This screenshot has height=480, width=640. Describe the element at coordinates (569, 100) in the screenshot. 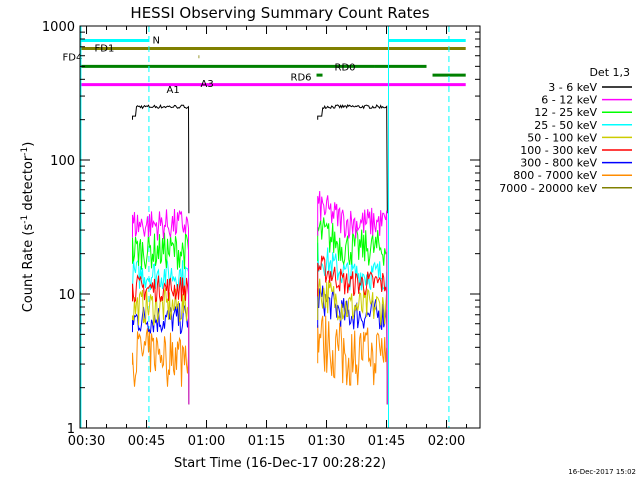

I see `legend-label: 6 - 12 keV` at that location.